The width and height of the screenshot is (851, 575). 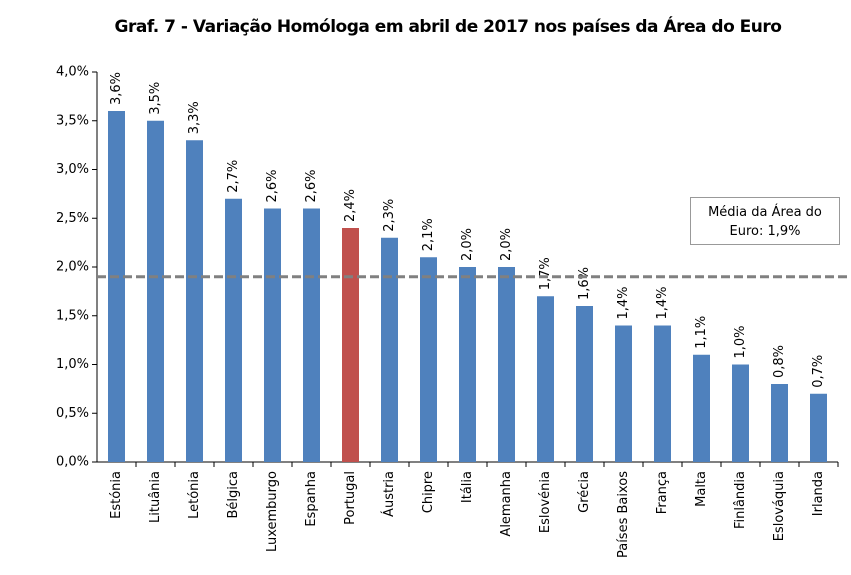 What do you see at coordinates (311, 499) in the screenshot?
I see `x-tick-label: Espanha` at bounding box center [311, 499].